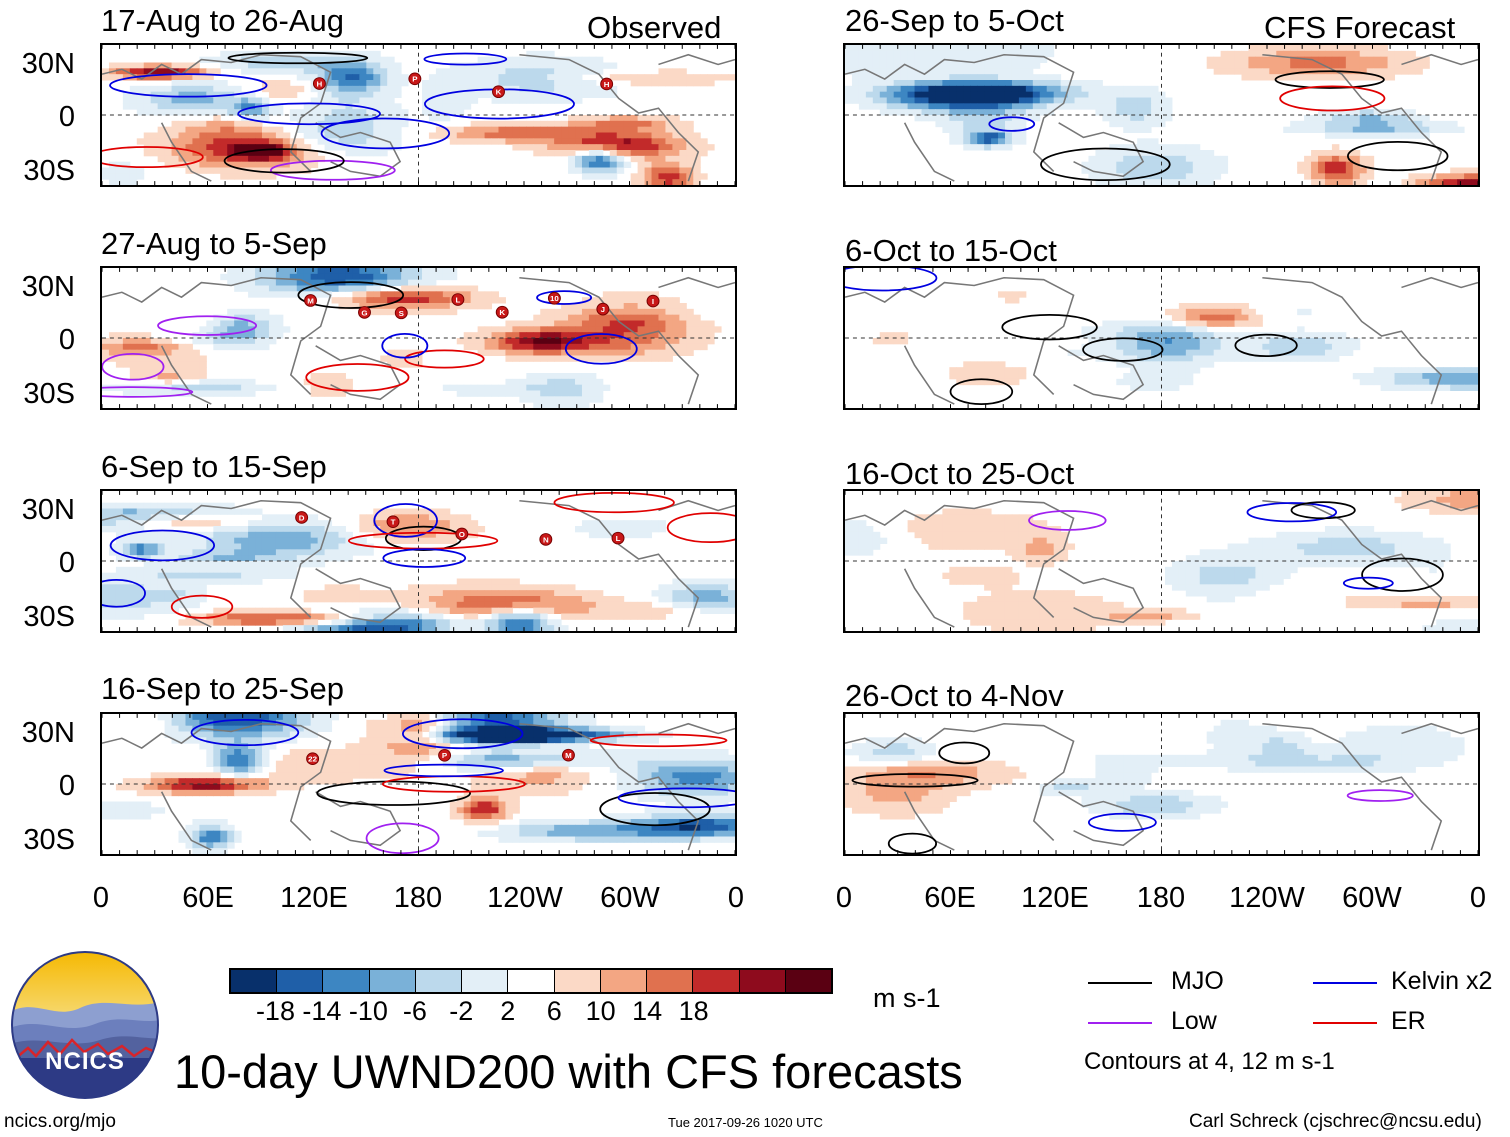  Describe the element at coordinates (601, 349) in the screenshot. I see `contour-line` at that location.